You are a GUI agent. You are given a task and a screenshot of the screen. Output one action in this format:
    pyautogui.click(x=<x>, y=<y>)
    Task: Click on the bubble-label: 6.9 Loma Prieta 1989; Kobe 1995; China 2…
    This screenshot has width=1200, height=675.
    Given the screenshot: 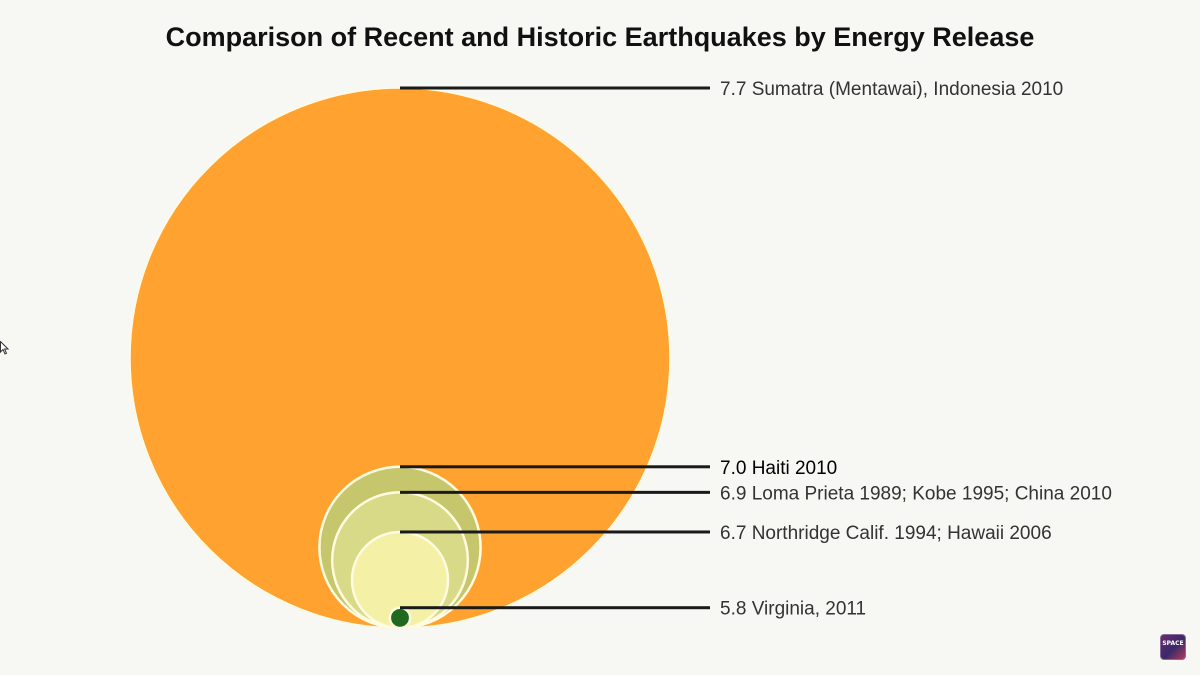 What is the action you would take?
    pyautogui.click(x=916, y=493)
    